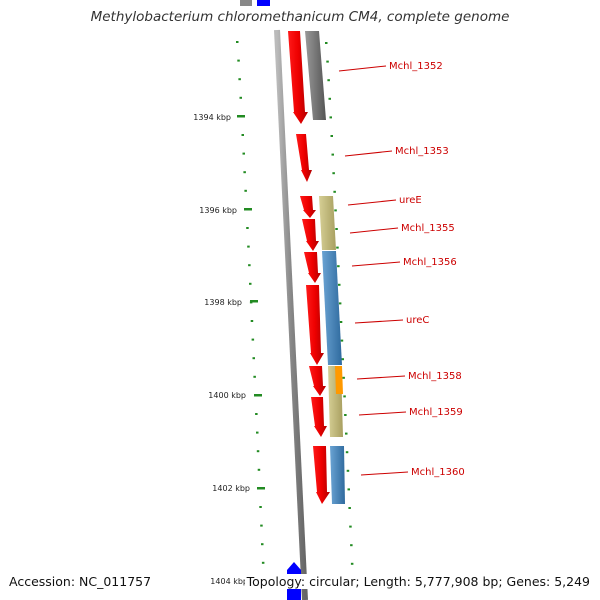 This screenshot has height=600, width=600. What do you see at coordinates (263, 3) in the screenshot?
I see `top-blue-feature` at bounding box center [263, 3].